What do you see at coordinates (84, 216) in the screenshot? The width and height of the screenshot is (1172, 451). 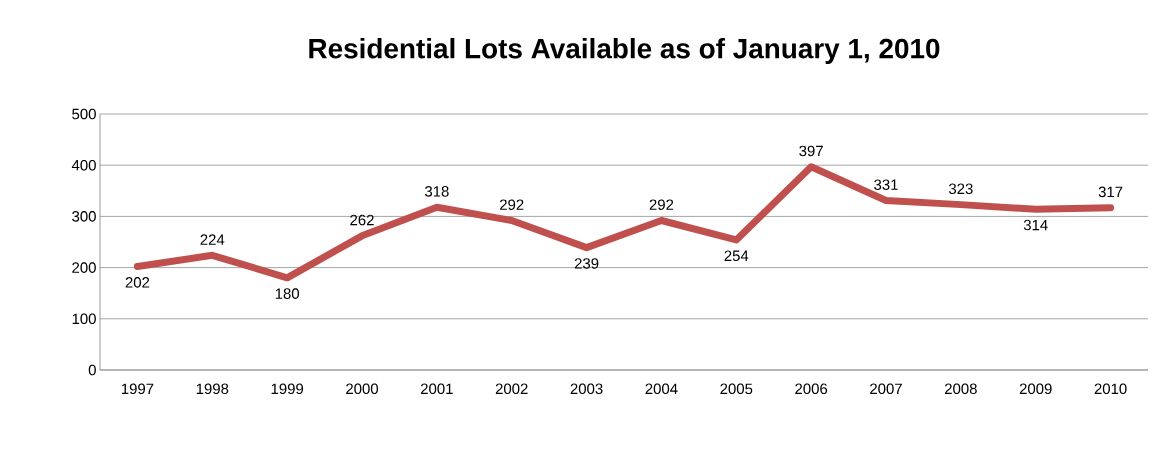 I see `y-tick-label: 300` at bounding box center [84, 216].